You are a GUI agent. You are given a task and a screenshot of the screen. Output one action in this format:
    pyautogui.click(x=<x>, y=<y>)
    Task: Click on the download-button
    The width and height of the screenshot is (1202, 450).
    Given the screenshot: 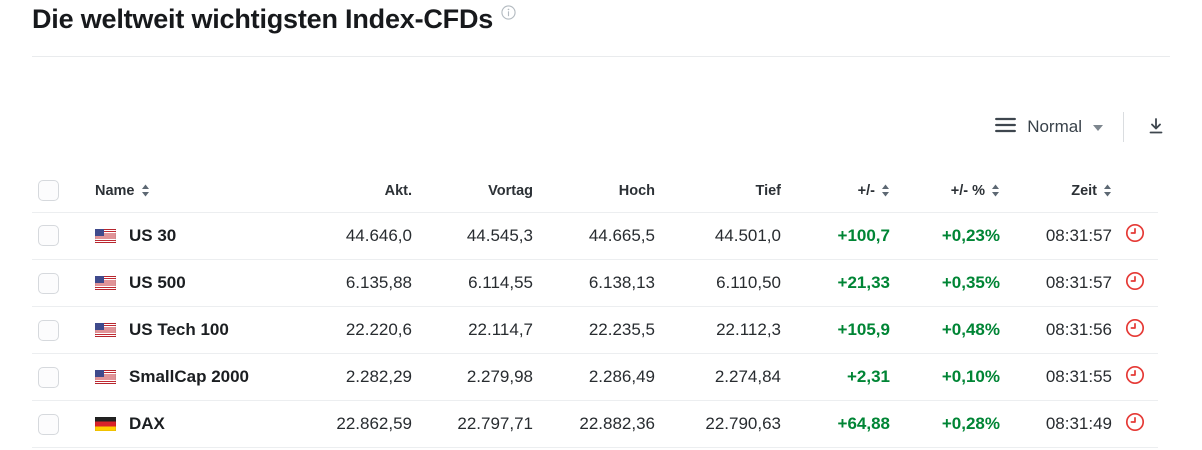 What is the action you would take?
    pyautogui.click(x=1156, y=127)
    